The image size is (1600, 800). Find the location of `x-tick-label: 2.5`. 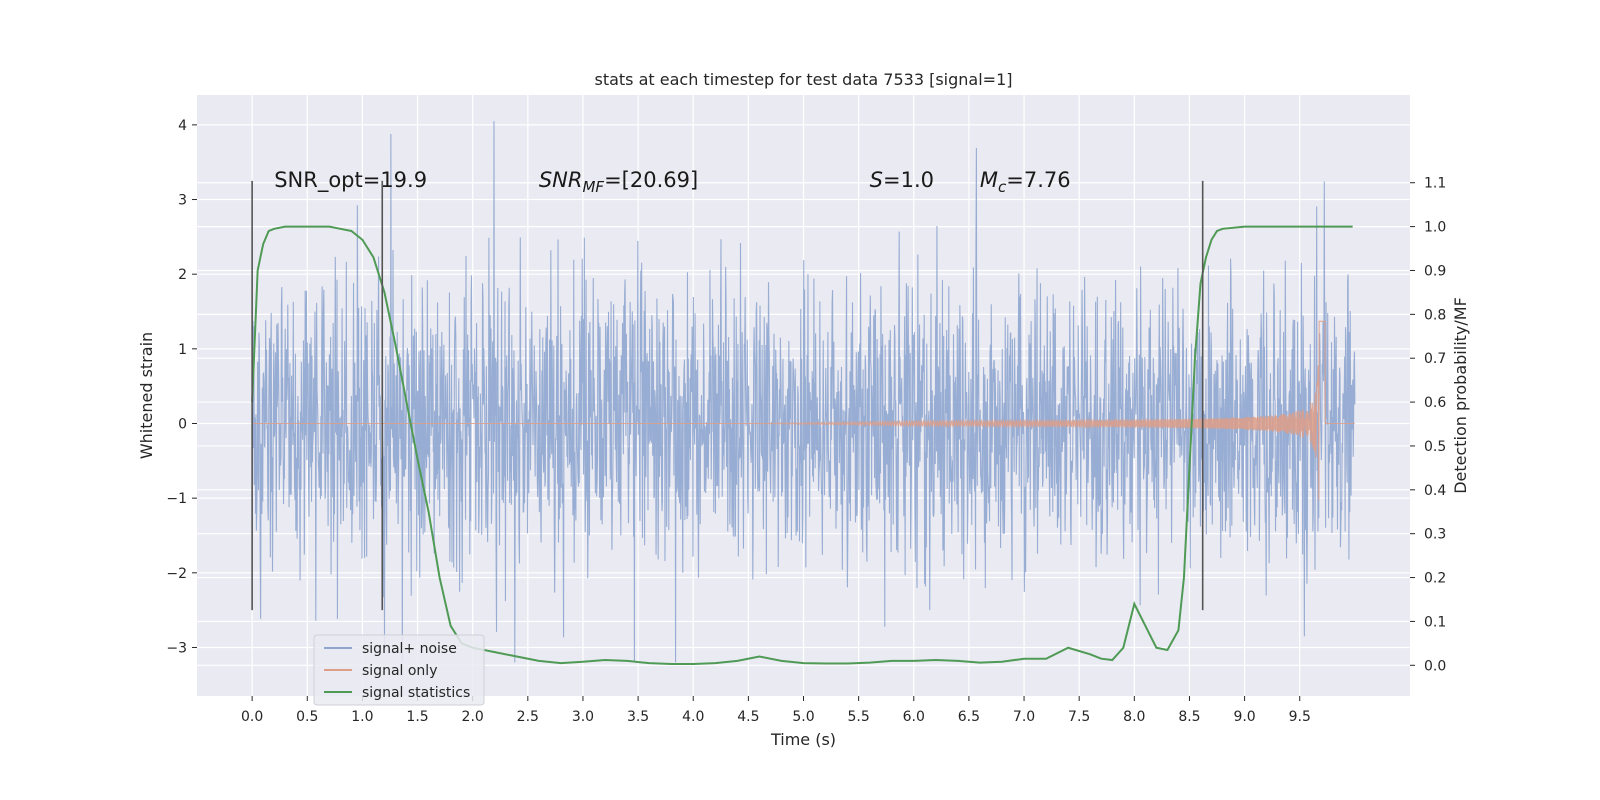

x-tick-label: 2.5 is located at coordinates (528, 717).